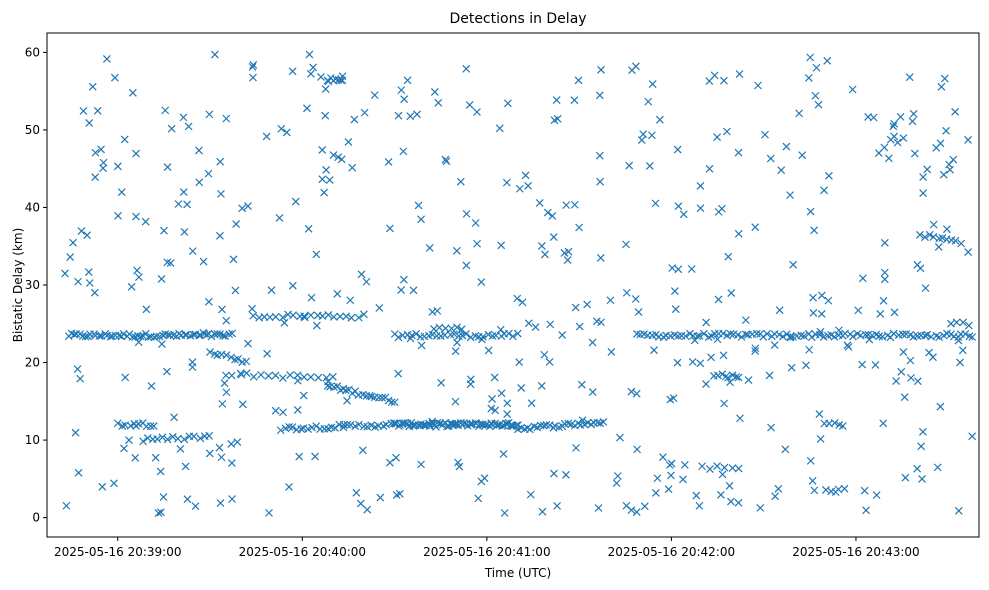 This screenshot has height=590, width=989. What do you see at coordinates (32, 363) in the screenshot?
I see `y-tick-label: 20` at bounding box center [32, 363].